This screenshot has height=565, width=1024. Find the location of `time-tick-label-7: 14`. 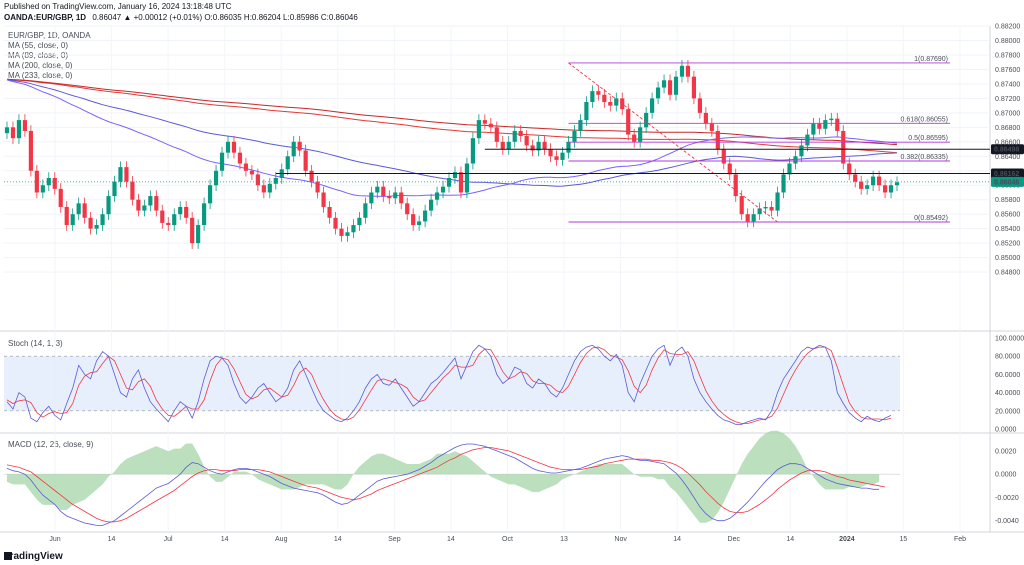

time-tick-label-7: 14 is located at coordinates (451, 539).